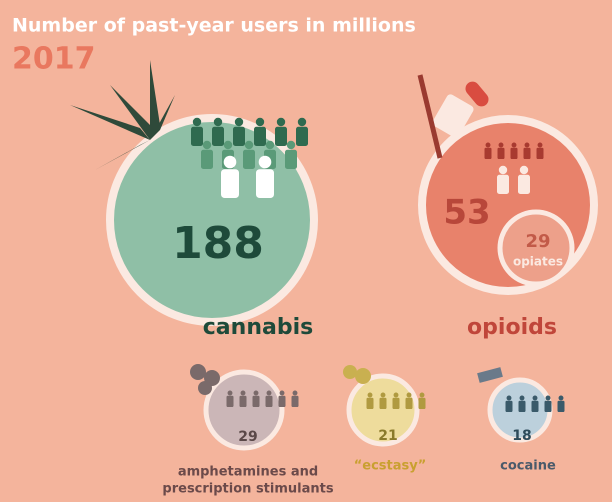 The width and height of the screenshot is (612, 502). What do you see at coordinates (521, 436) in the screenshot?
I see `value: 18` at bounding box center [521, 436].